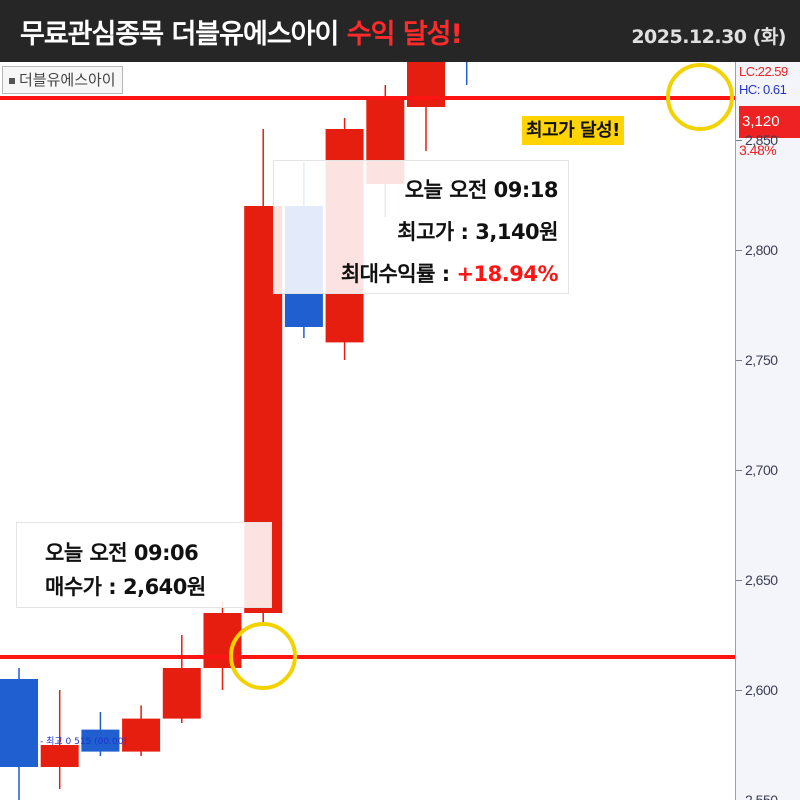  What do you see at coordinates (761, 690) in the screenshot?
I see `axis-tick-label: 2,600` at bounding box center [761, 690].